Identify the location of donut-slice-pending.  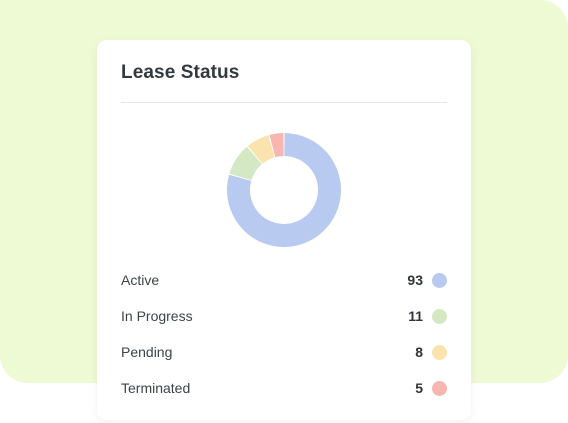
(261, 149).